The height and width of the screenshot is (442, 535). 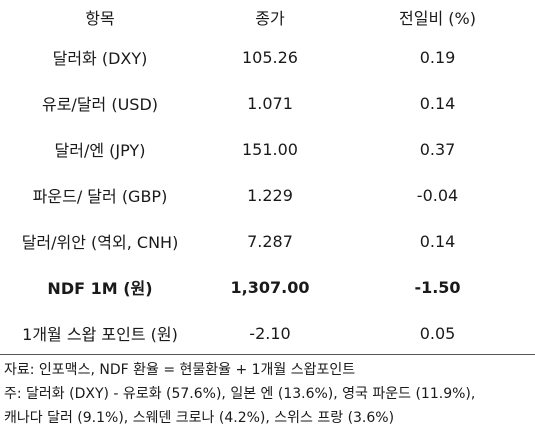 I want to click on row-item: 파운드/ 달러 (GBP), so click(x=100, y=196).